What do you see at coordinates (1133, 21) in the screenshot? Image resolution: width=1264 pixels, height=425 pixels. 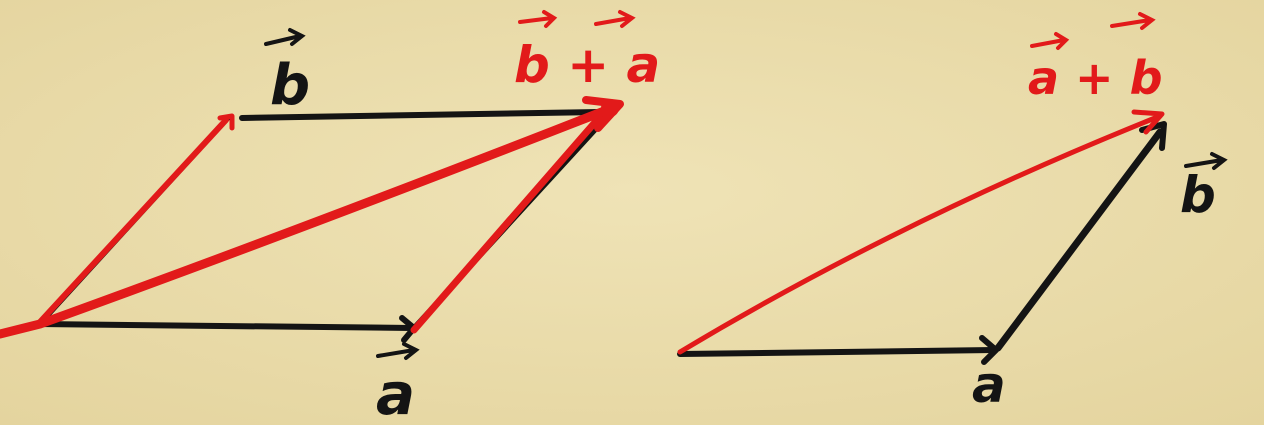 I see `right-label-sum-arrow-b` at bounding box center [1133, 21].